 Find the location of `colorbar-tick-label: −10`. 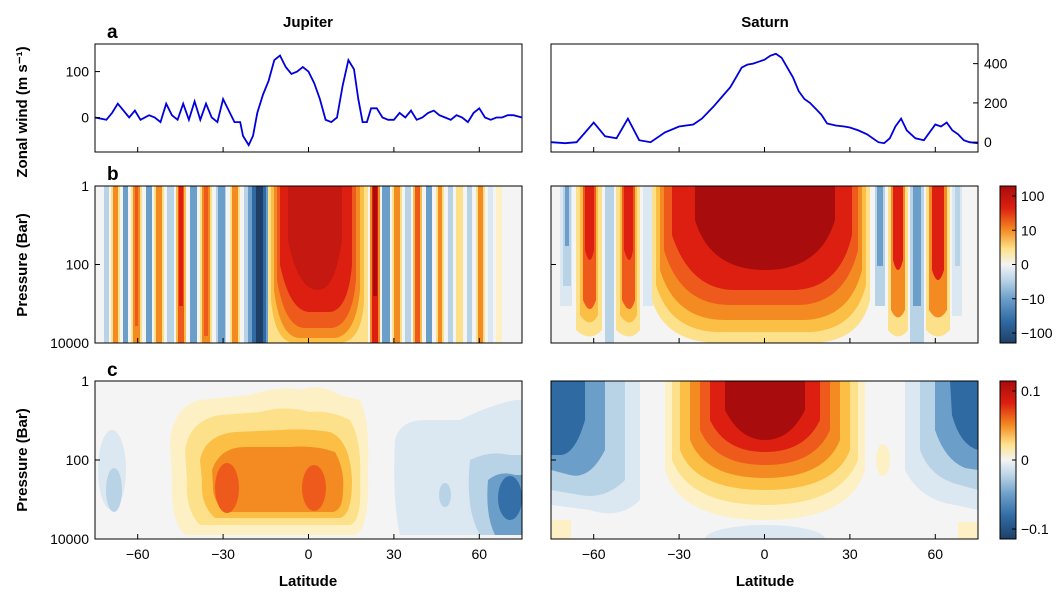

colorbar-tick-label: −10 is located at coordinates (1033, 299).